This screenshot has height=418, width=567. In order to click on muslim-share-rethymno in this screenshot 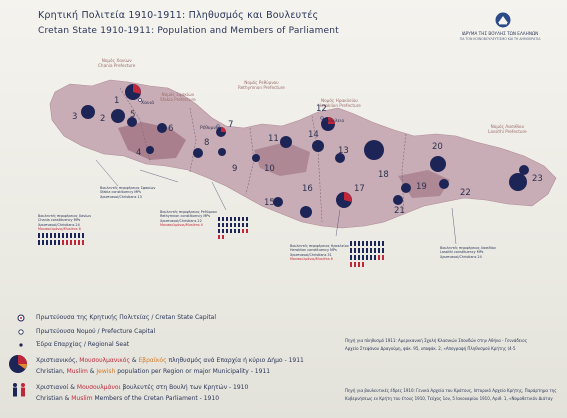, I will do `click(223, 129)`.